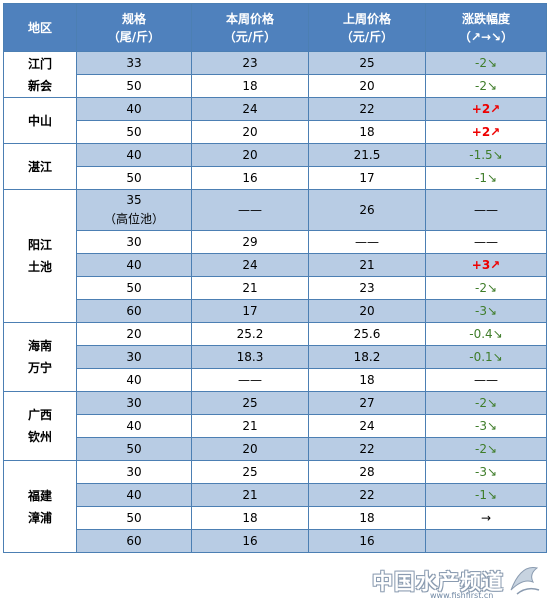 This screenshot has height=606, width=549. Describe the element at coordinates (250, 334) in the screenshot. I see `this-week-price: 25.2` at that location.